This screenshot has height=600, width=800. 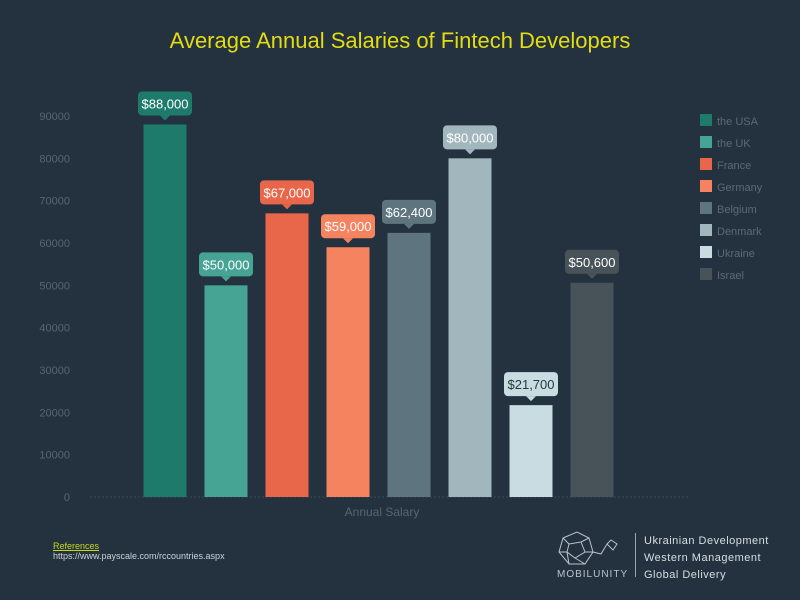 I want to click on logo-divider, so click(x=635, y=555).